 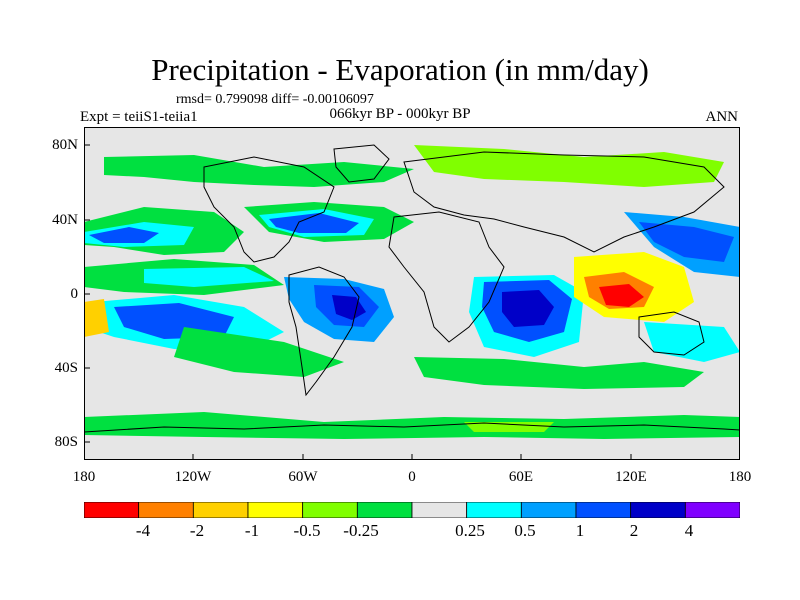 What do you see at coordinates (324, 331) in the screenshot?
I see `south-america-outline` at bounding box center [324, 331].